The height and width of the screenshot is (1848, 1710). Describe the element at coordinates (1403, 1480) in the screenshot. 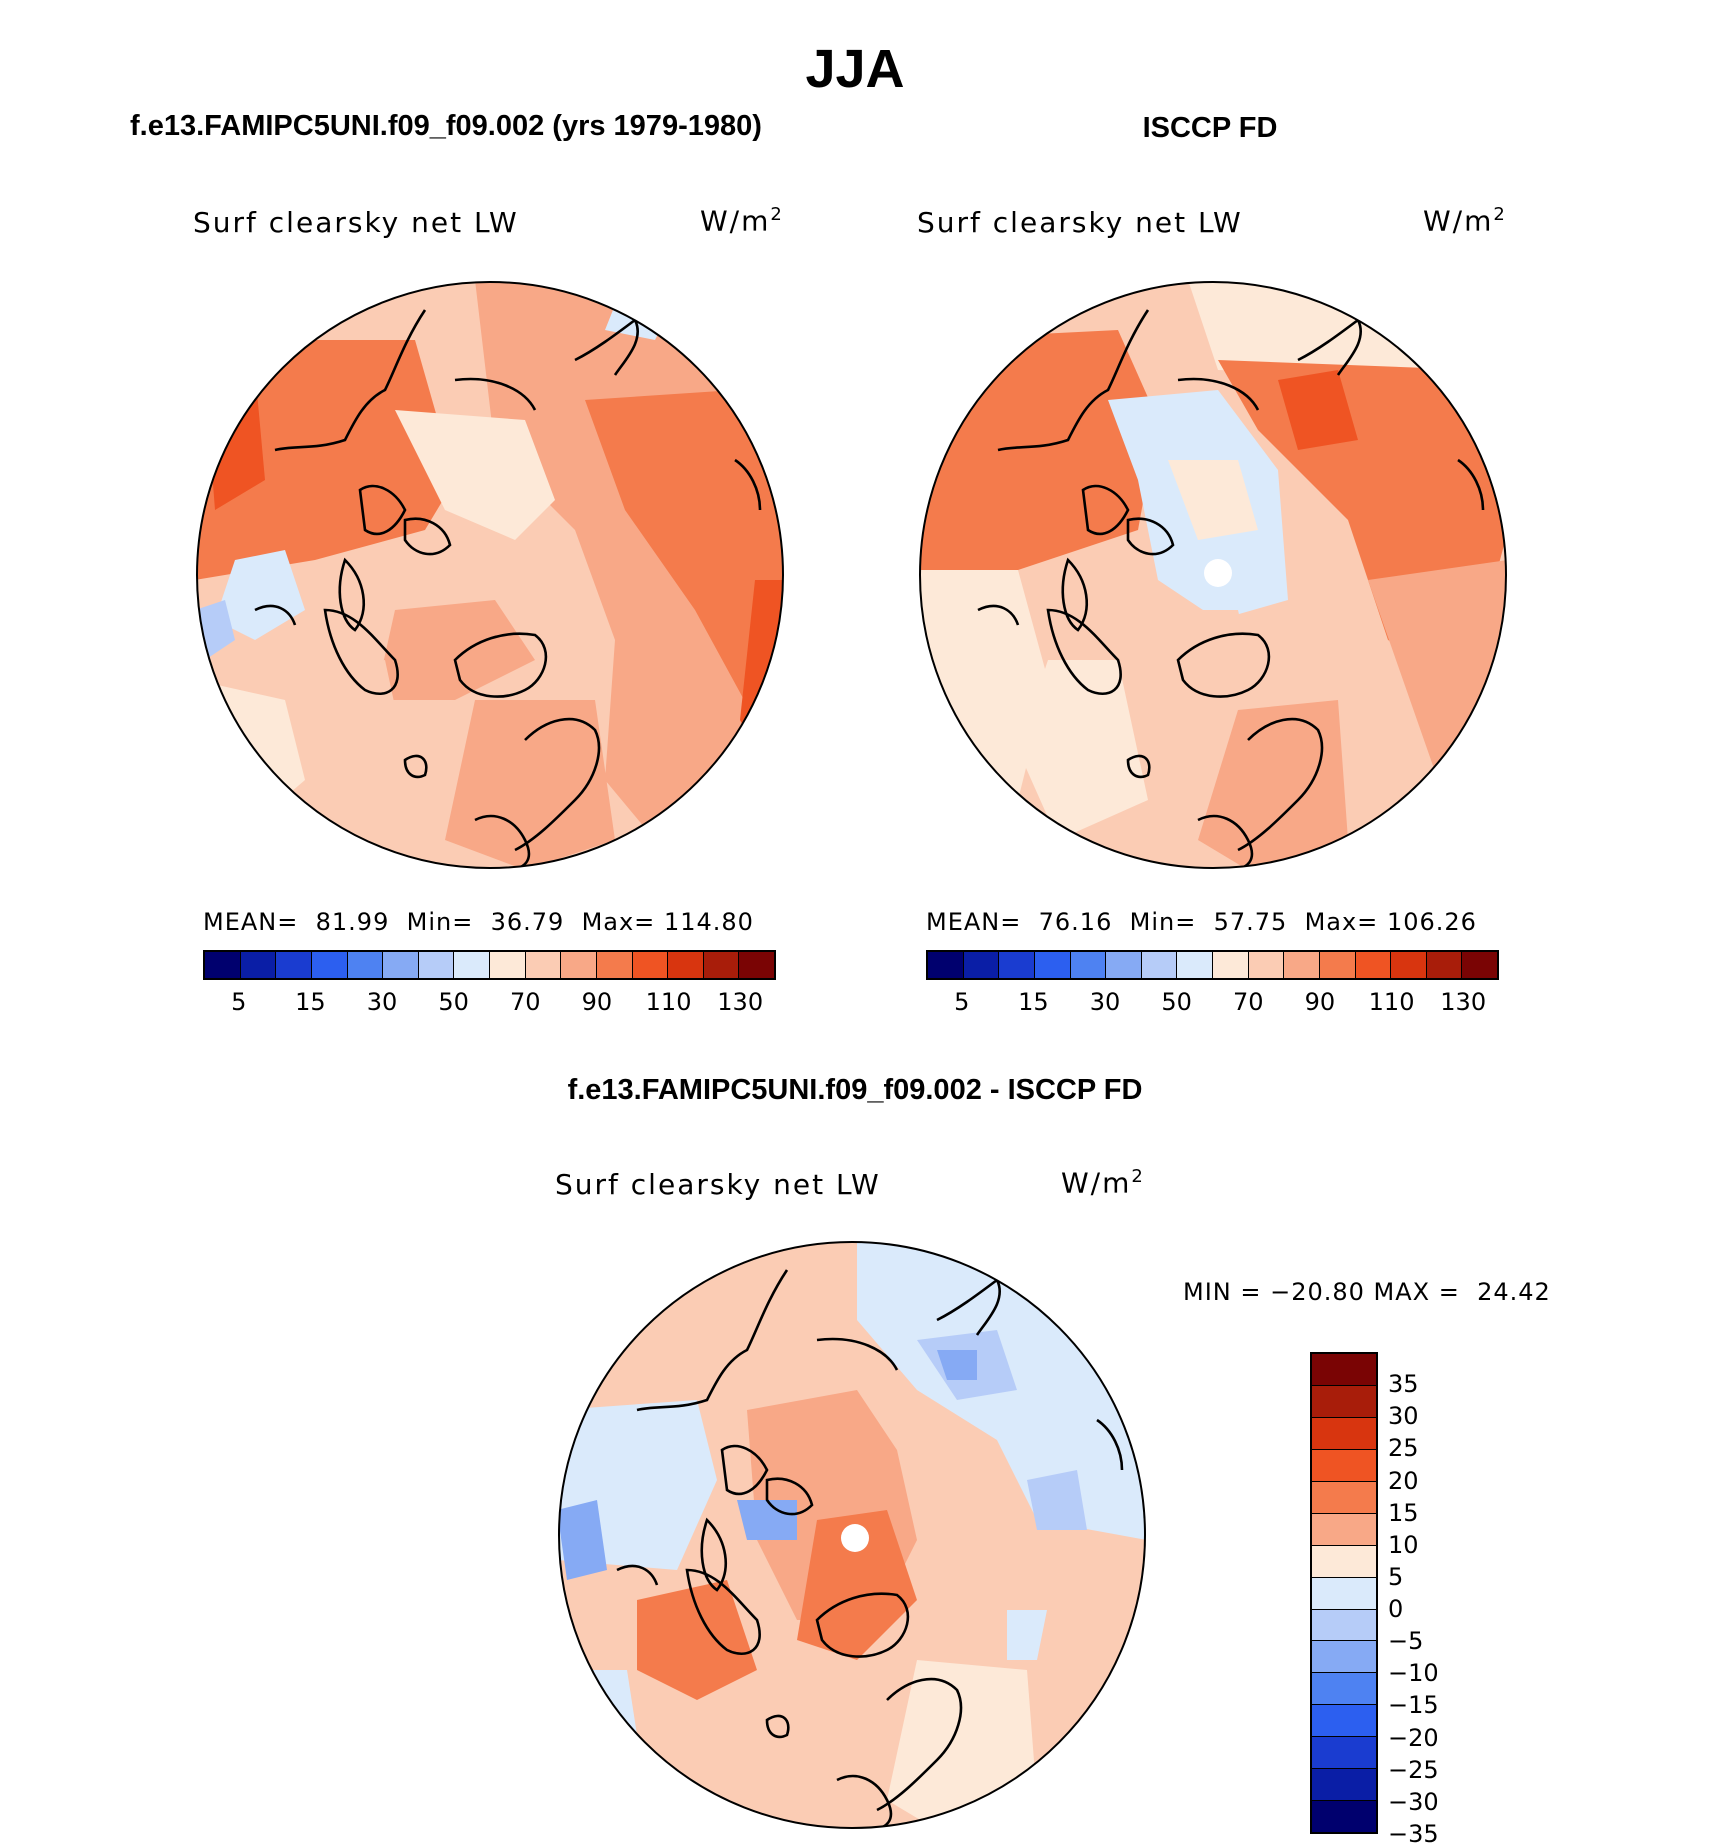

I see `diff-colorbar-tick-label: 20` at that location.